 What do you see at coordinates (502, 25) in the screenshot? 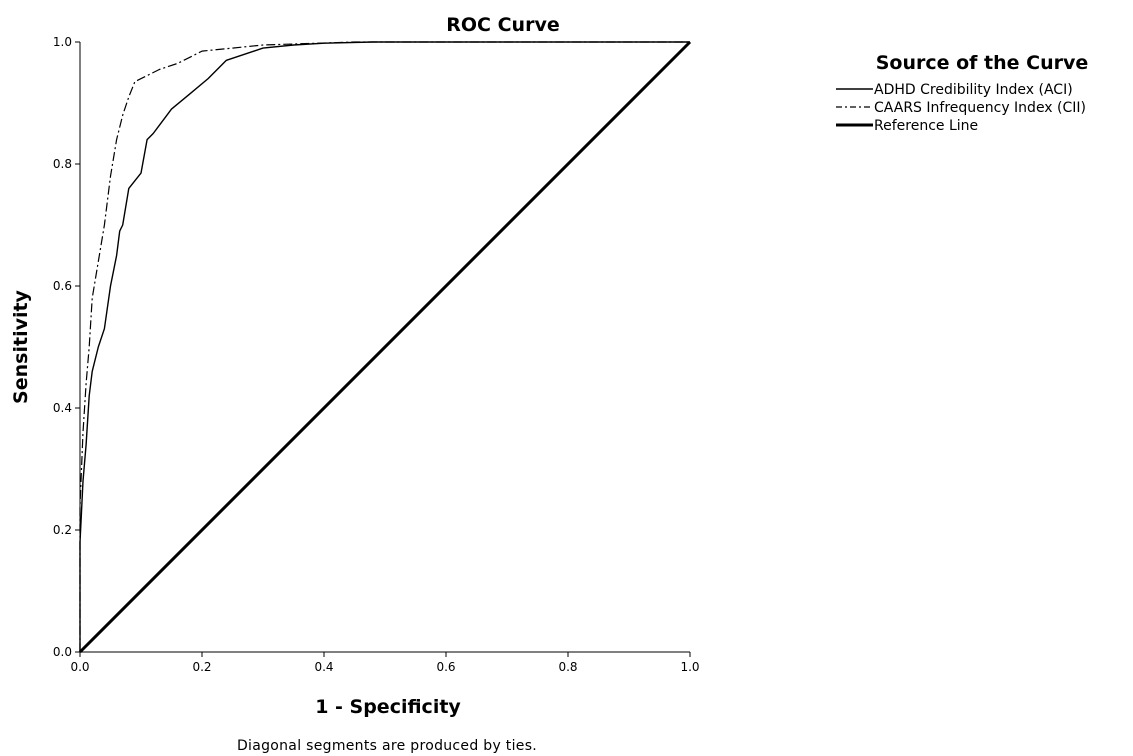
I see `chart-title: ROC Curve` at bounding box center [502, 25].